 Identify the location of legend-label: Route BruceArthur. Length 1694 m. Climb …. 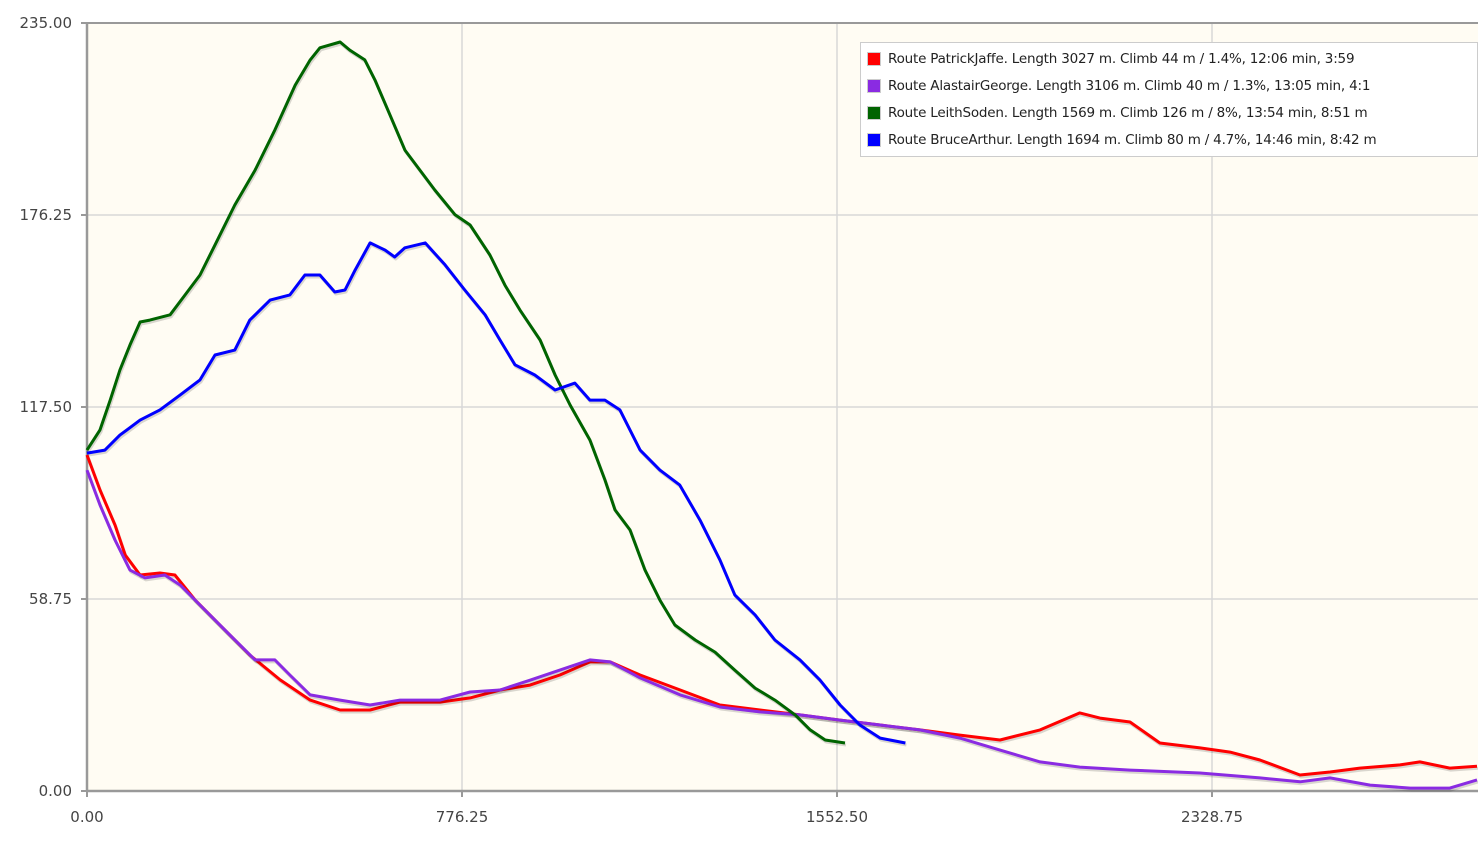
(1132, 139).